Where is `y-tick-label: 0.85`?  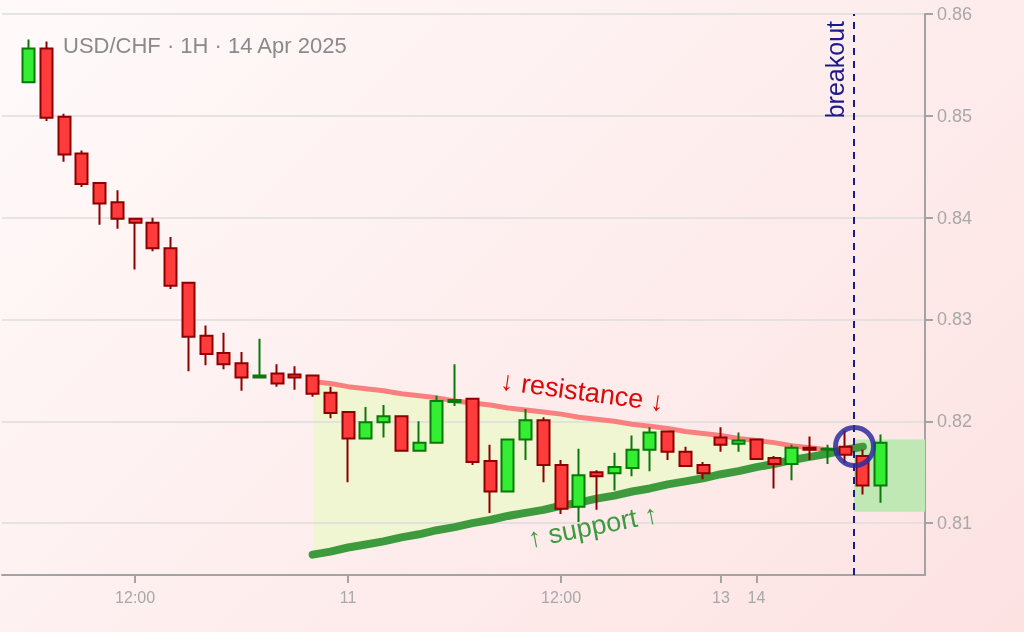 y-tick-label: 0.85 is located at coordinates (955, 115).